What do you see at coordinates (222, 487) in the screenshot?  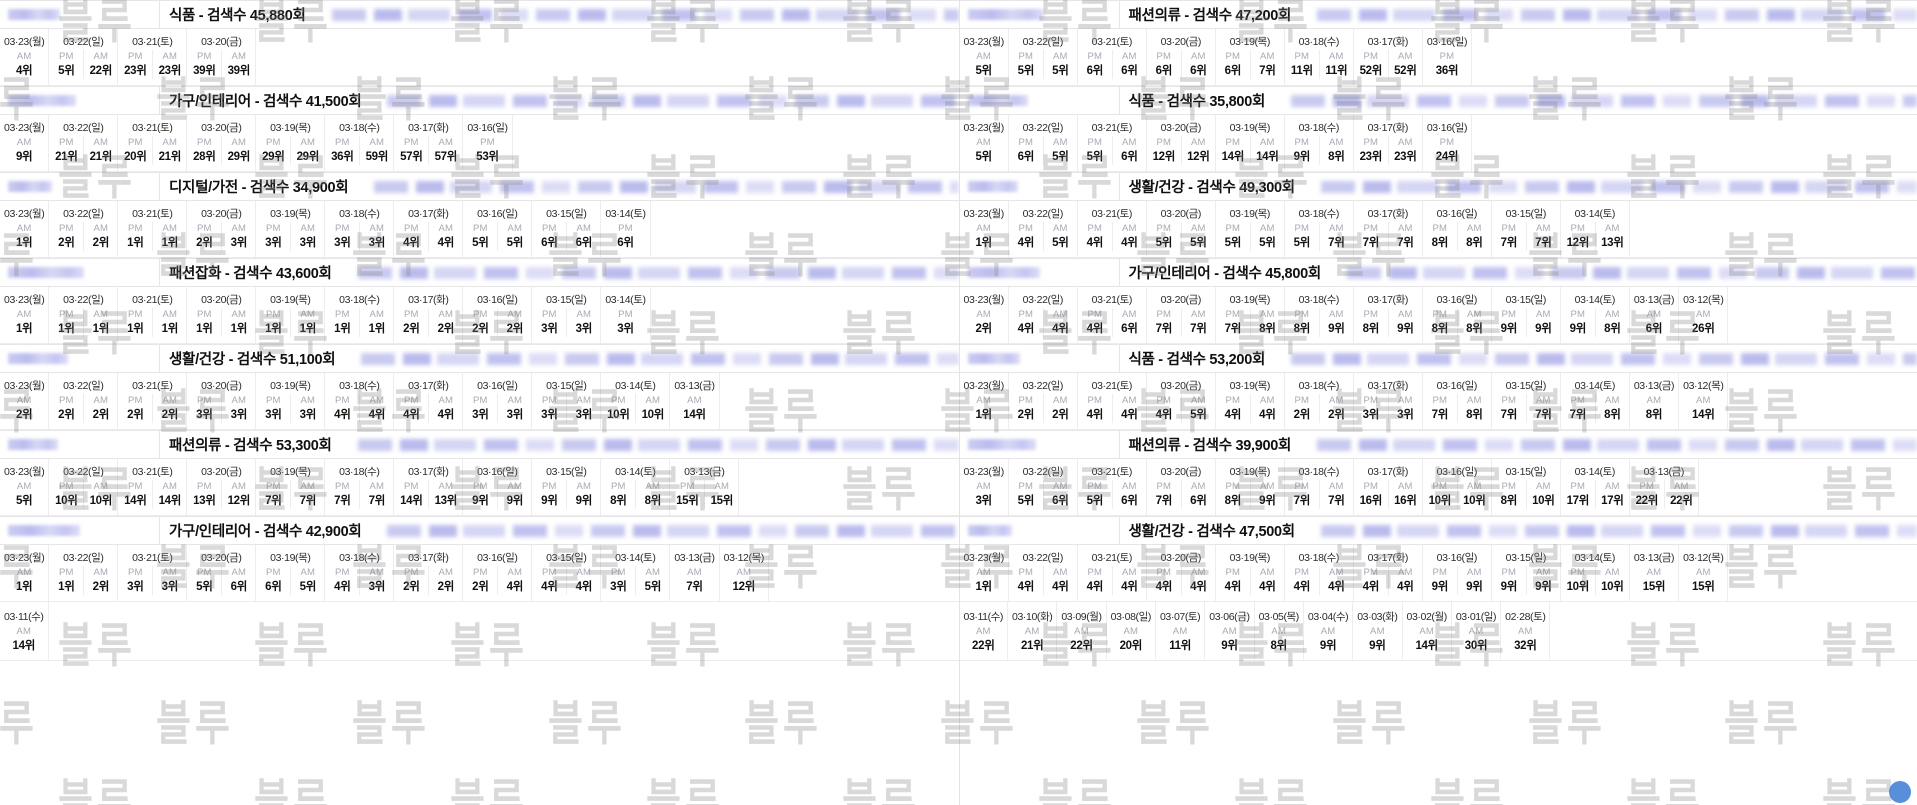 I see `day-column: 03·20(금) PM 13위 AM 12위` at bounding box center [222, 487].